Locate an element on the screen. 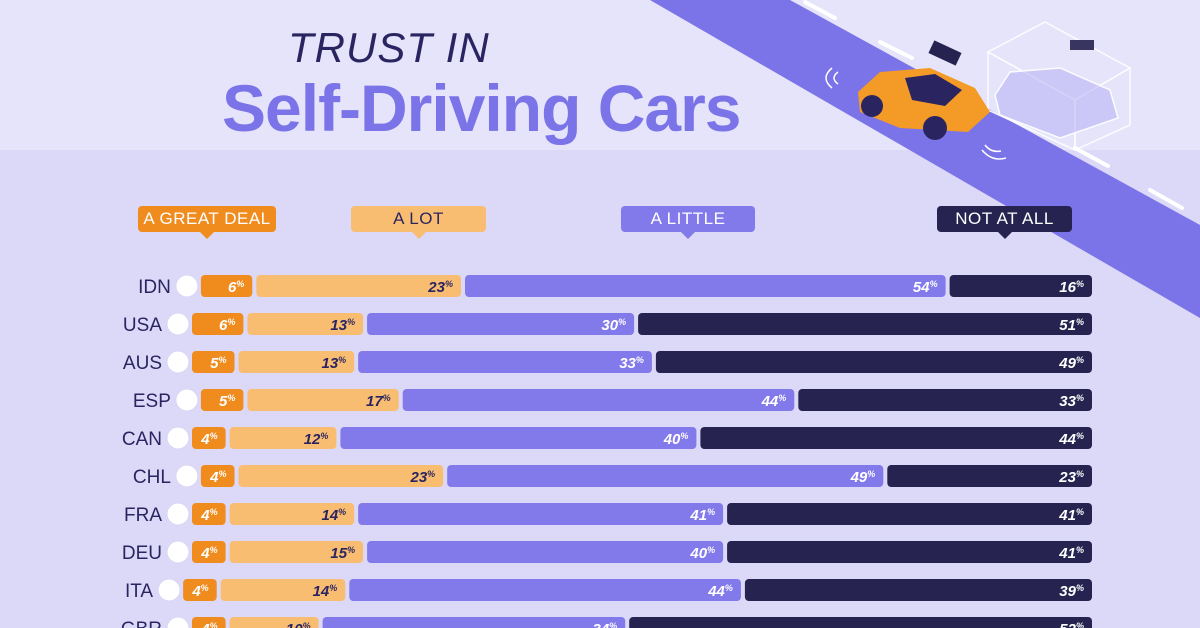 This screenshot has height=628, width=1200. chart-row-chl: CHL 4% 23% 49% 23% is located at coordinates (612, 476).